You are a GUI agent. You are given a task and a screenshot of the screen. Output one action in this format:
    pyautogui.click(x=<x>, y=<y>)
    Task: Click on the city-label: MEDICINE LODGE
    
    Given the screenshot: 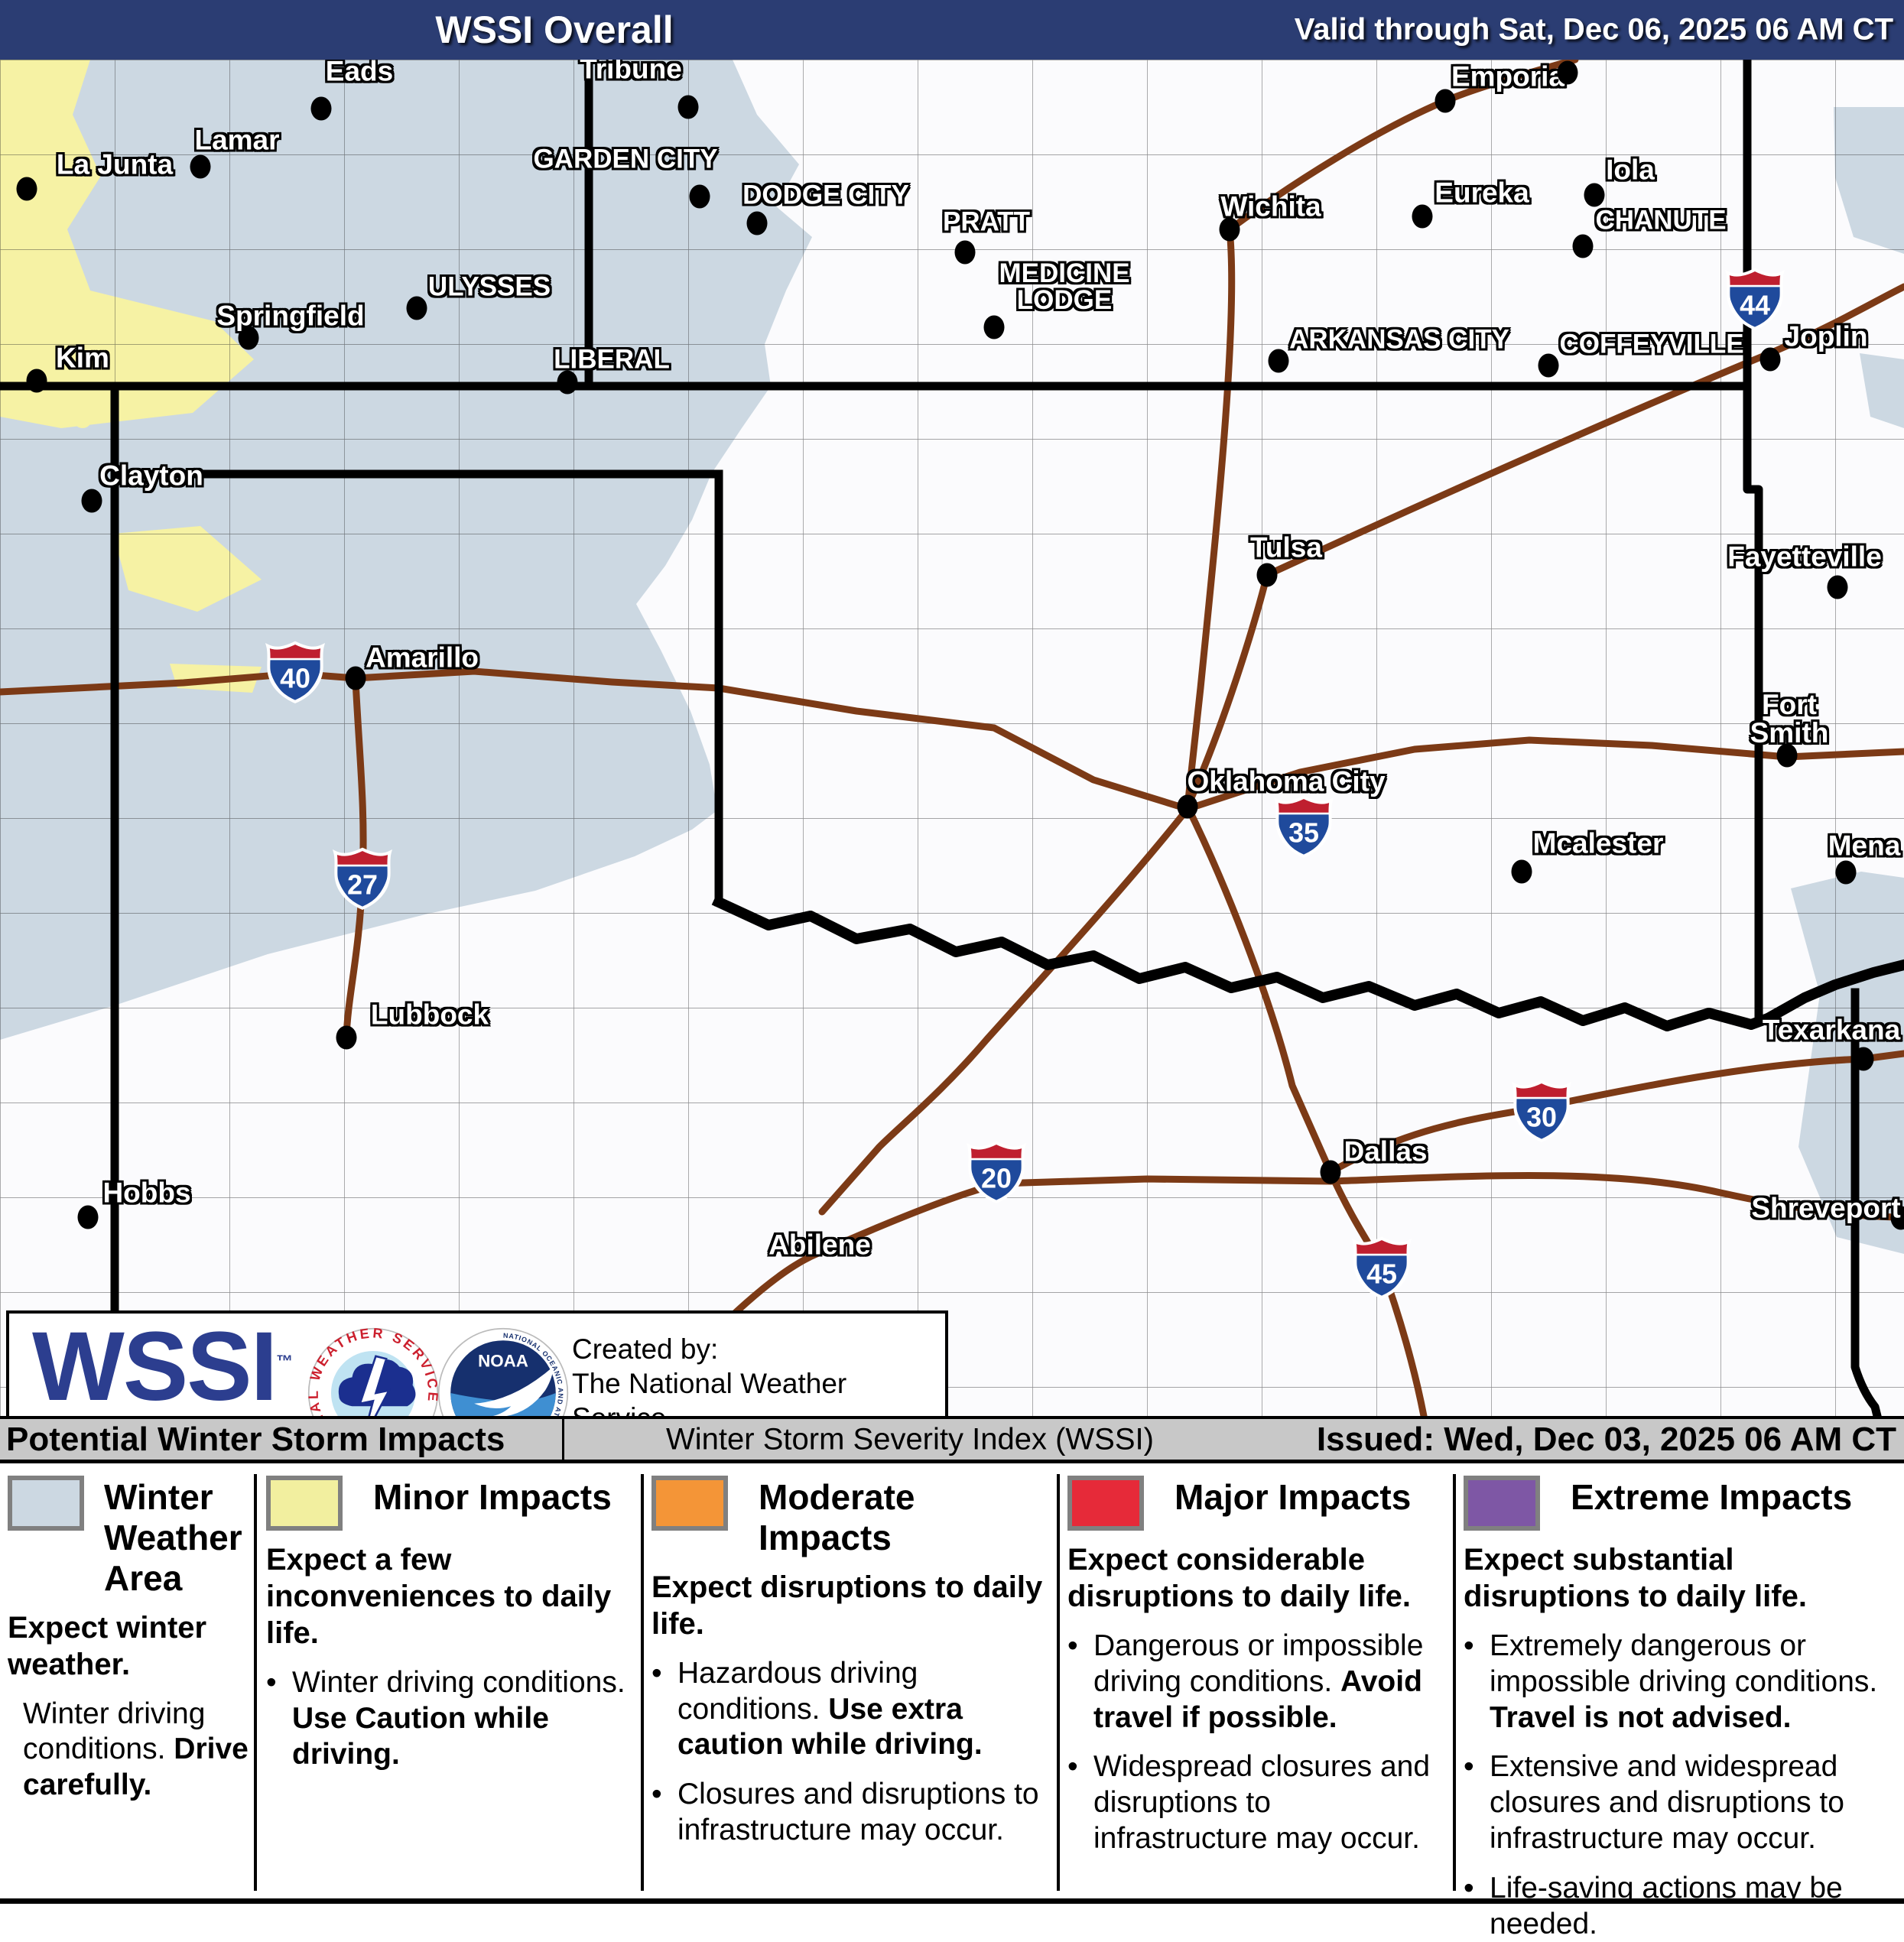 What is the action you would take?
    pyautogui.click(x=1064, y=286)
    